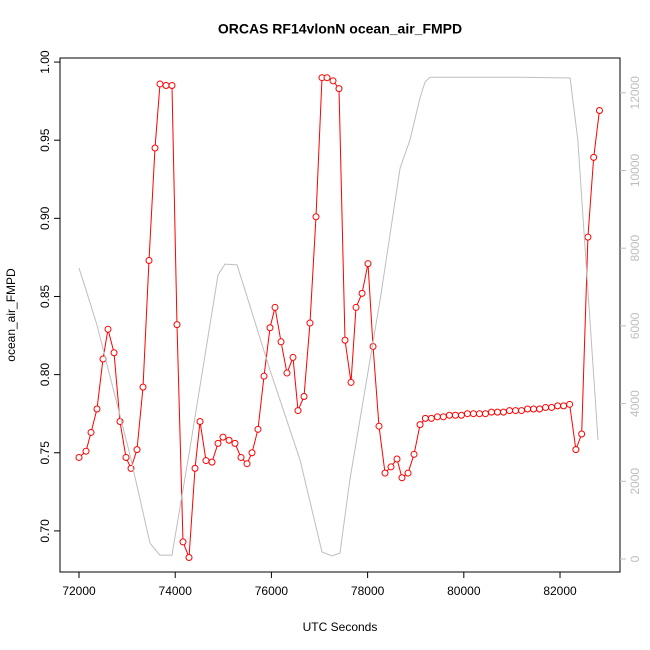 This screenshot has width=650, height=650. I want to click on x-axis-label: UTC Seconds, so click(340, 627).